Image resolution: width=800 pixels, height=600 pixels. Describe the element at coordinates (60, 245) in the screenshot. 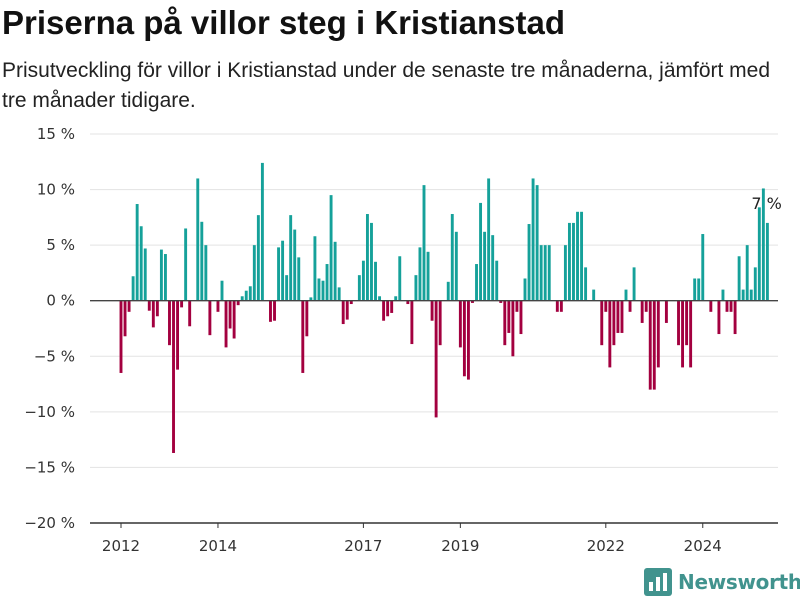

I see `y-tick-label: 5 %` at that location.